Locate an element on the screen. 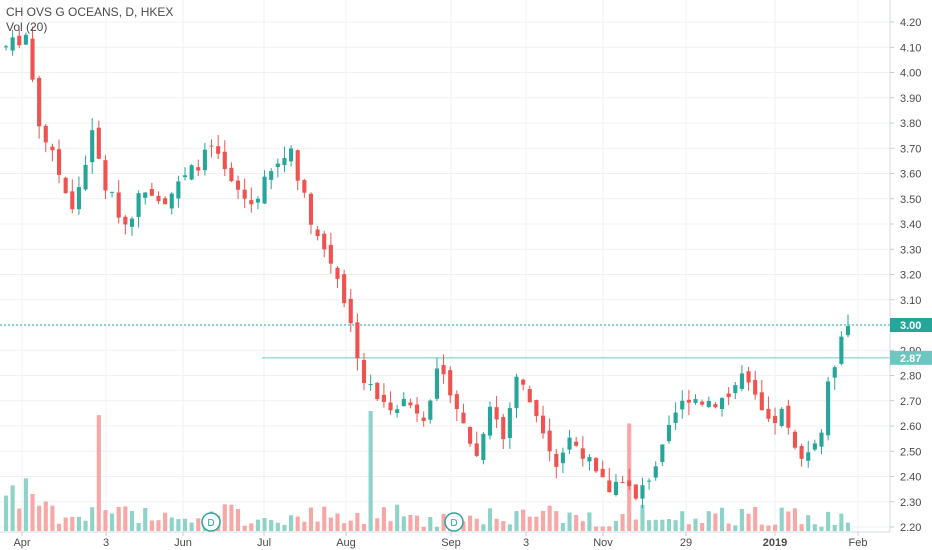 The image size is (932, 550). y-tick-label: 2.60 is located at coordinates (910, 427).